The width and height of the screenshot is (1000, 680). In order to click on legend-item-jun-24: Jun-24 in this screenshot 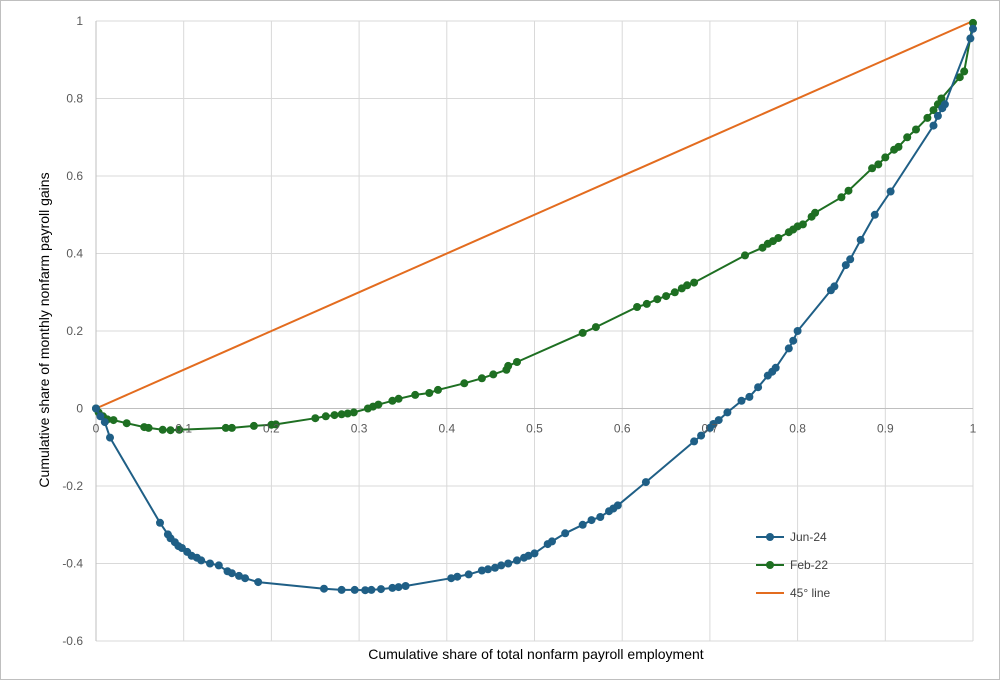, I will do `click(791, 537)`.